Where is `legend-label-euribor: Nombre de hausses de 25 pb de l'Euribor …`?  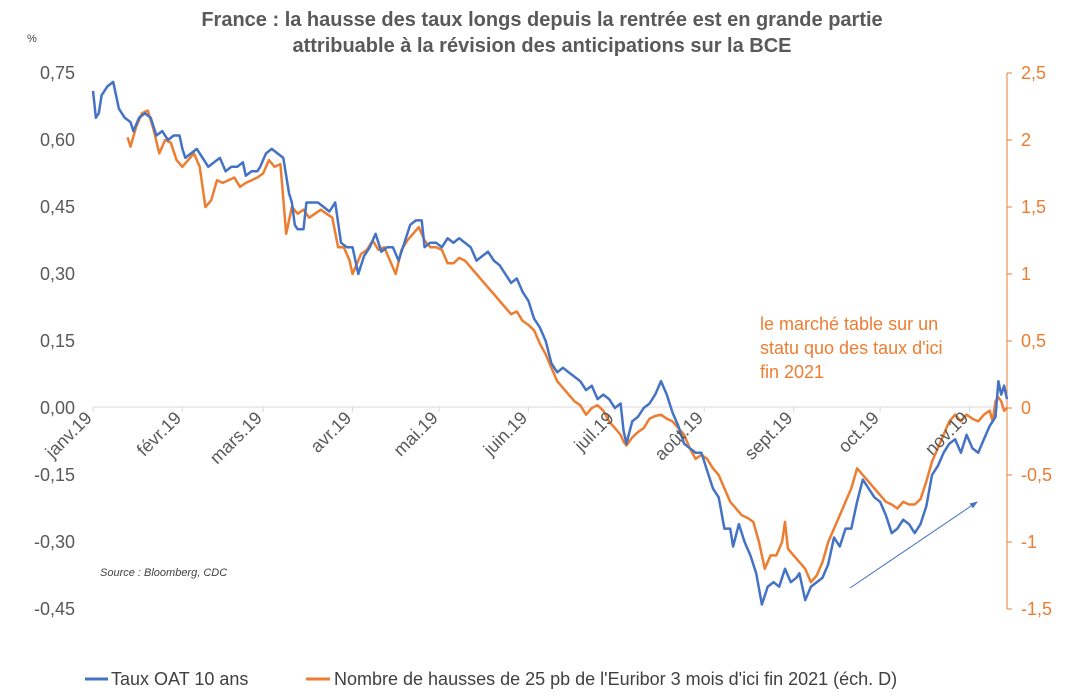 legend-label-euribor: Nombre de hausses de 25 pb de l'Euribor … is located at coordinates (615, 679).